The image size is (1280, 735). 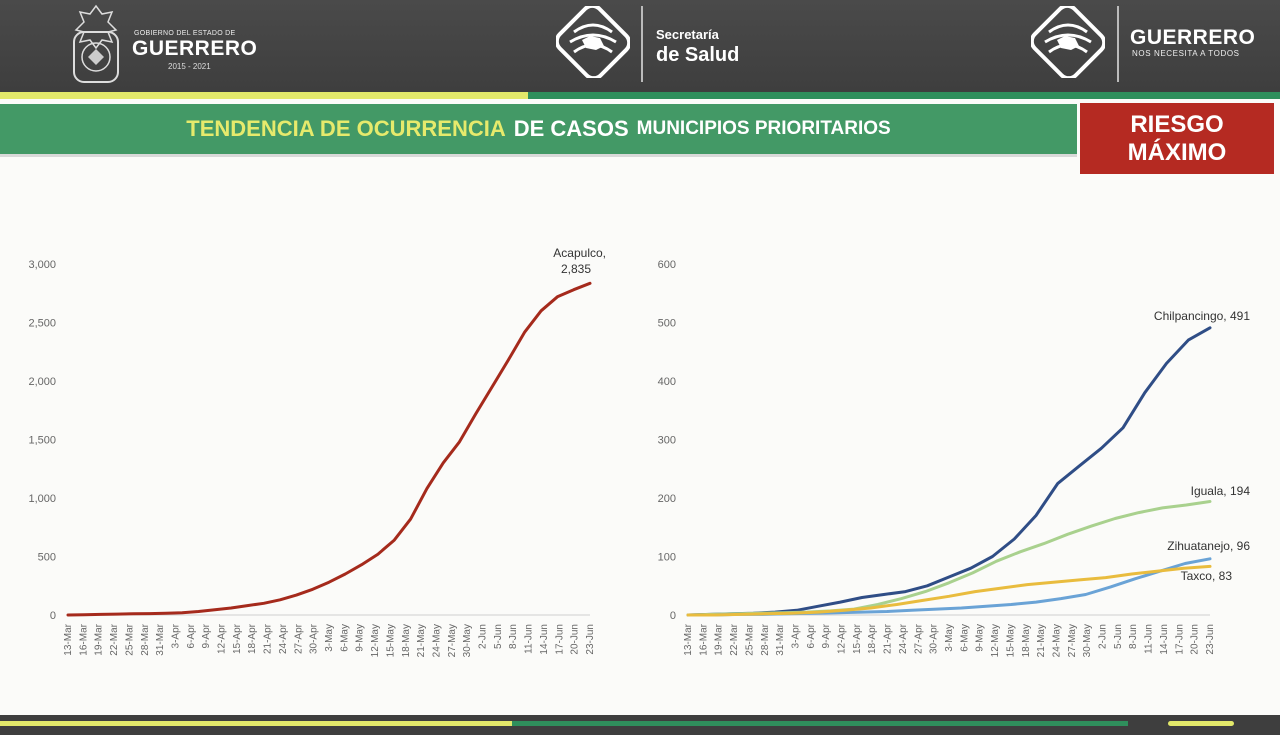 I want to click on x-tick-label: 22-Mar, so click(x=114, y=639).